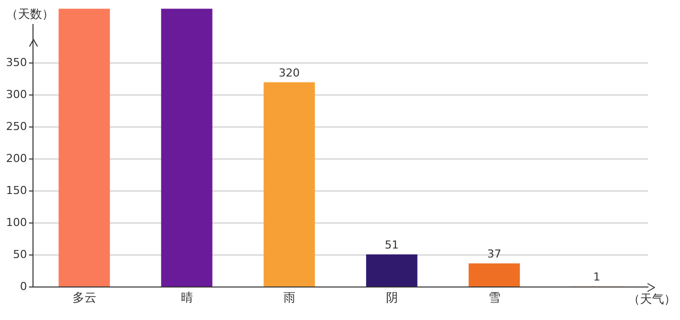 The image size is (680, 320). Describe the element at coordinates (596, 277) in the screenshot. I see `data-label: 1` at that location.